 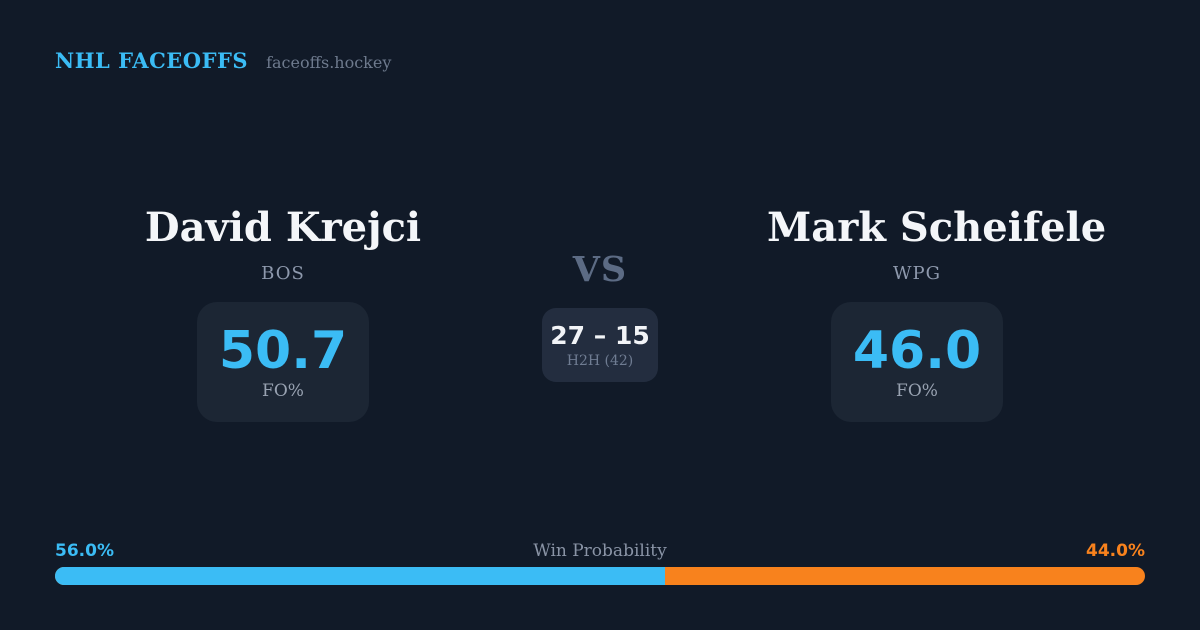 I want to click on center-column: VS 27 – 15 H2H (42), so click(x=600, y=316).